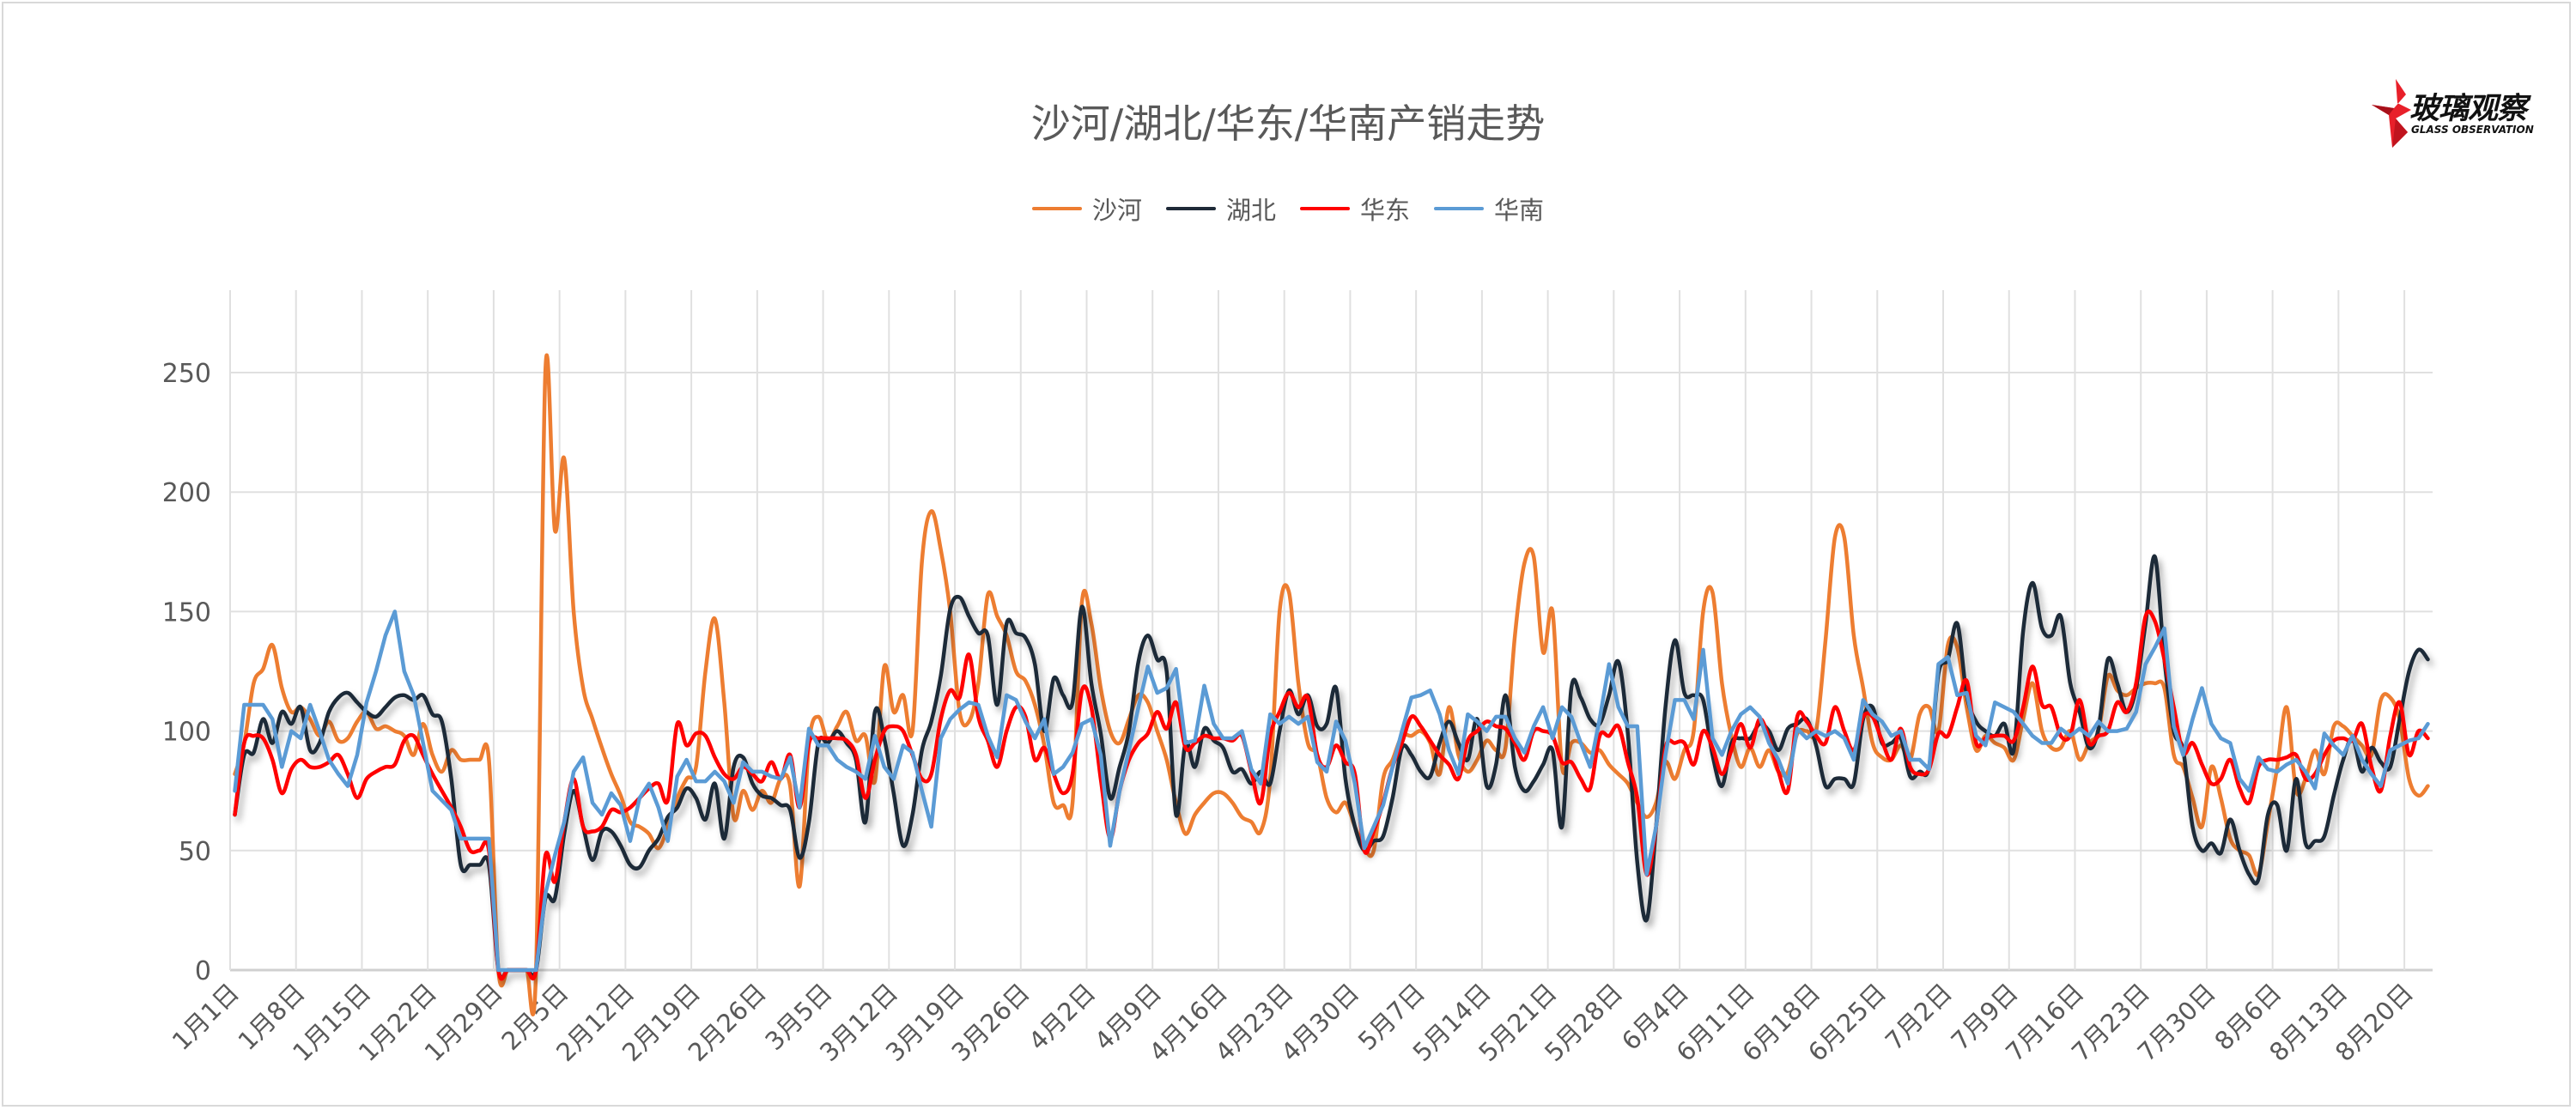  What do you see at coordinates (1385, 210) in the screenshot?
I see `legend-label-huadong: 华东` at bounding box center [1385, 210].